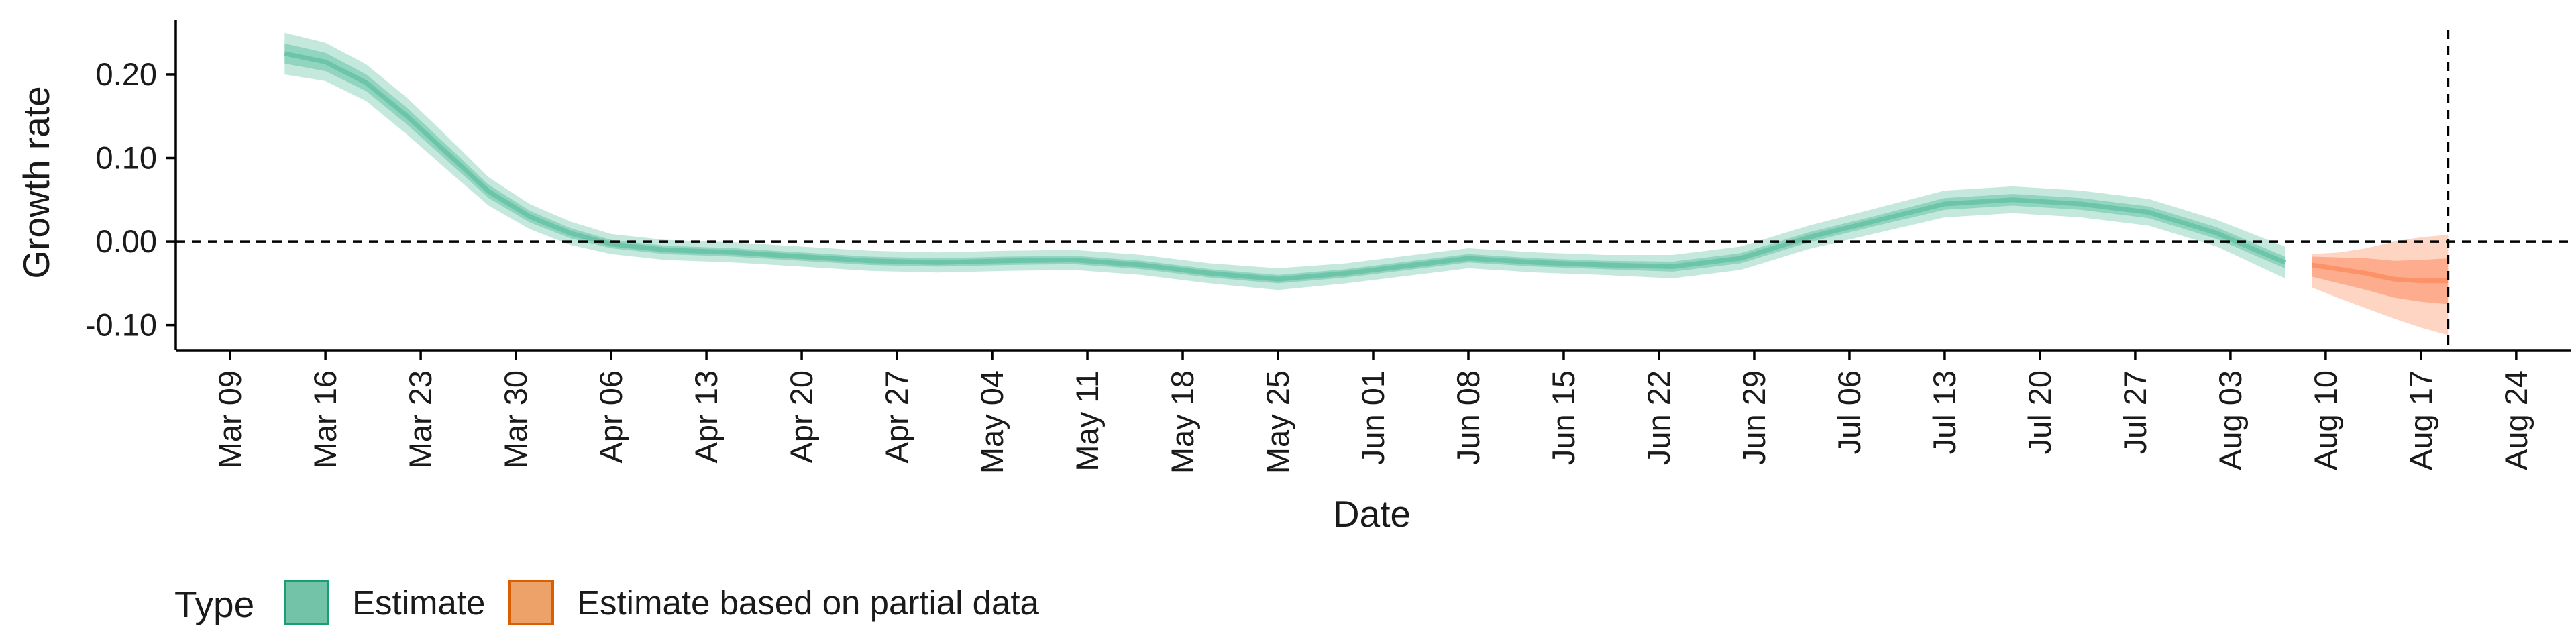 Image resolution: width=2576 pixels, height=644 pixels. I want to click on x-tick-label: Mar 30, so click(515, 419).